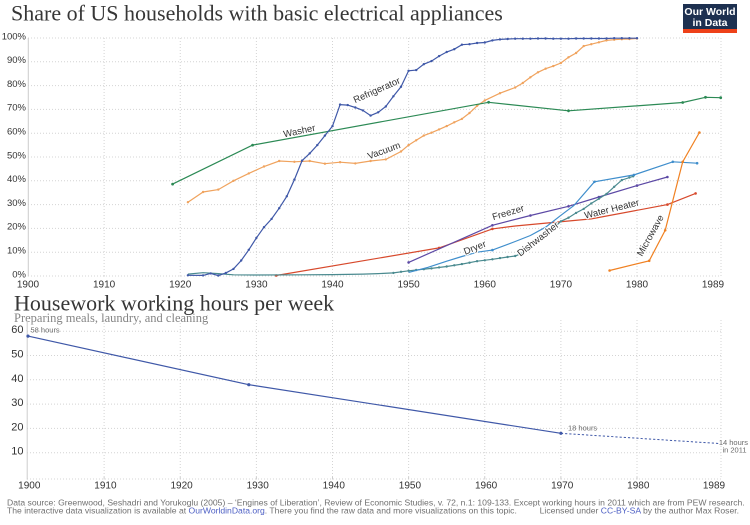  What do you see at coordinates (17, 251) in the screenshot?
I see `svg-text: 10%` at bounding box center [17, 251].